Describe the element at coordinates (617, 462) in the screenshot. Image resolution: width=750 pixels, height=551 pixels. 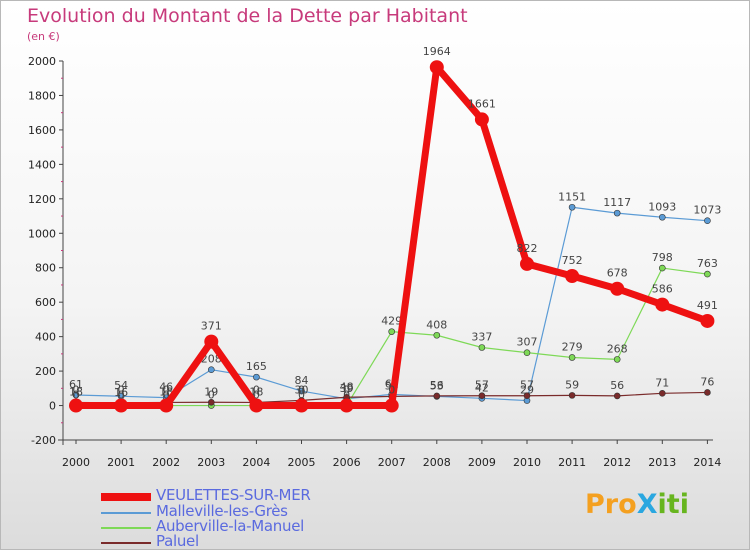
I see `x-tick-label: 2012` at that location.